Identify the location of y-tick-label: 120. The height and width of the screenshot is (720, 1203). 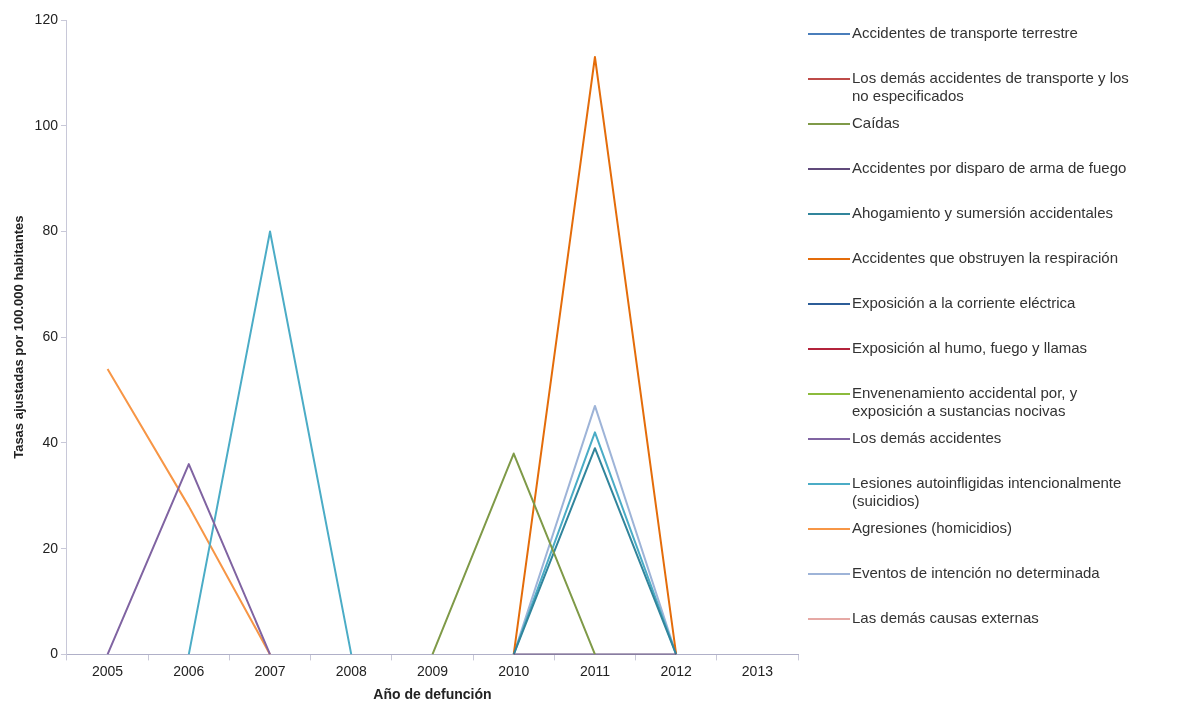
(46, 18).